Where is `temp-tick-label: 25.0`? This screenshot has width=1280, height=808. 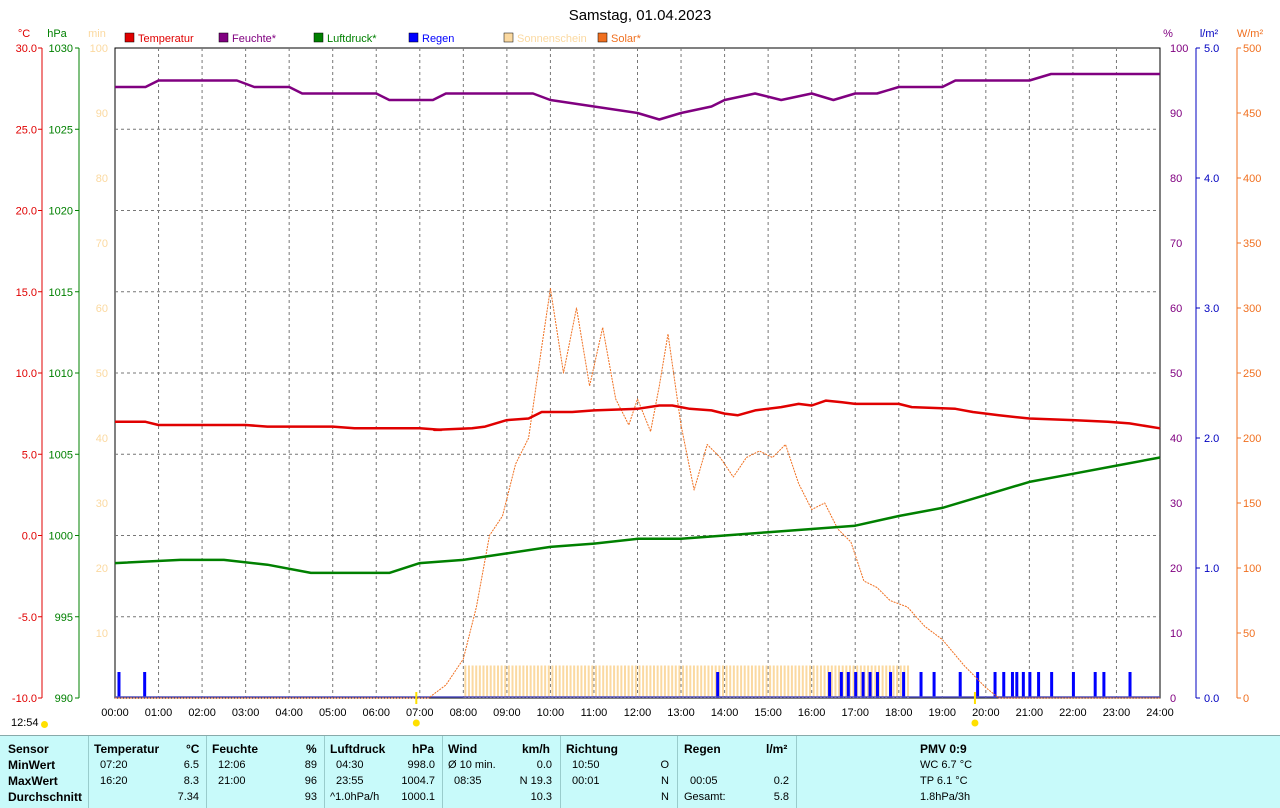
temp-tick-label: 25.0 is located at coordinates (26, 130).